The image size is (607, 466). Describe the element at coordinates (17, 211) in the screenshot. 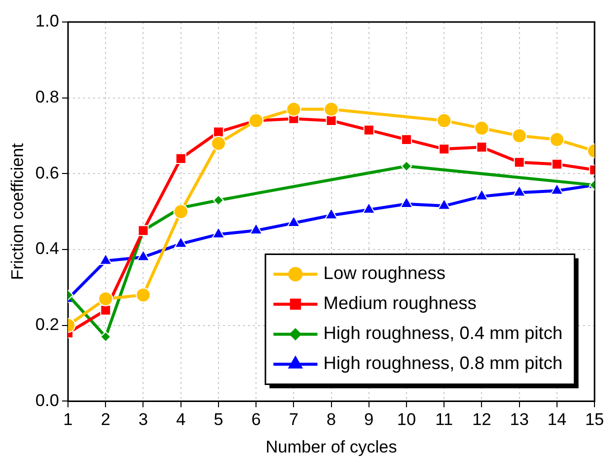

I see `y-axis-title: Friction coefficient` at that location.